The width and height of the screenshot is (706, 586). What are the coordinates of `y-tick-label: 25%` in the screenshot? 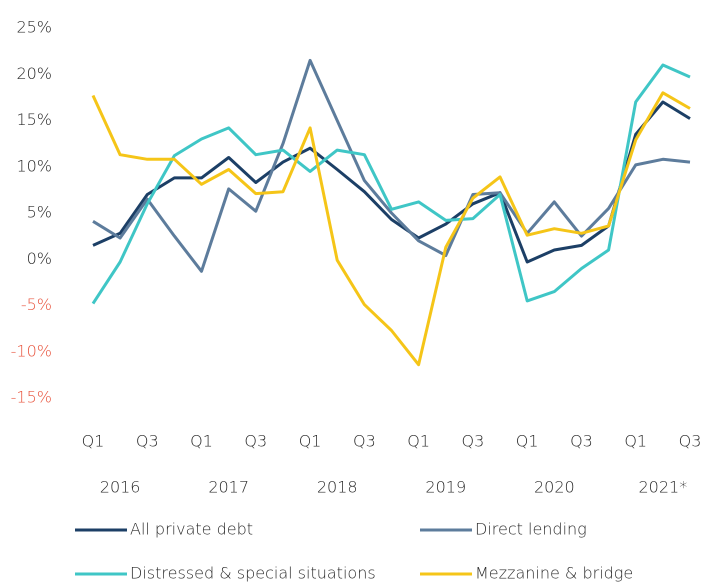 It's located at (34, 27).